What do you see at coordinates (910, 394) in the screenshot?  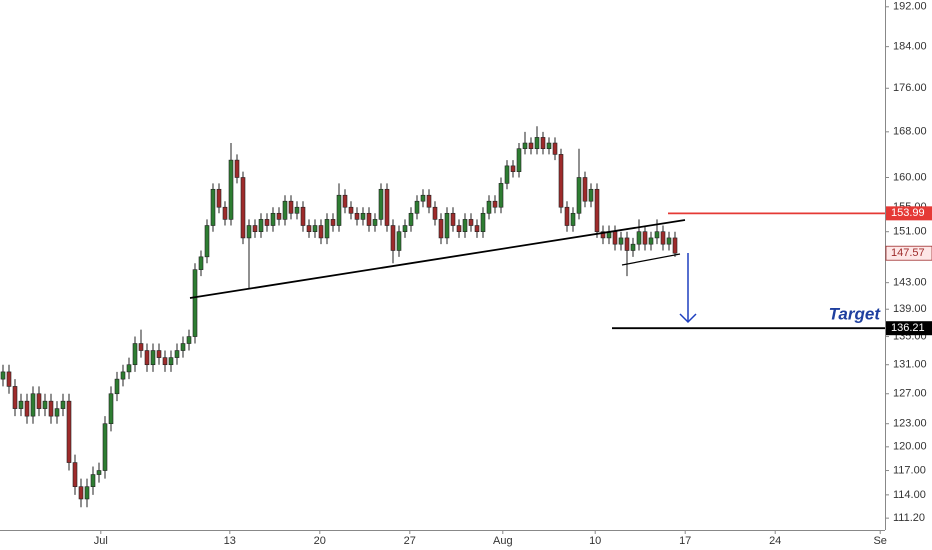 I see `y-tick-label: 127.00` at bounding box center [910, 394].